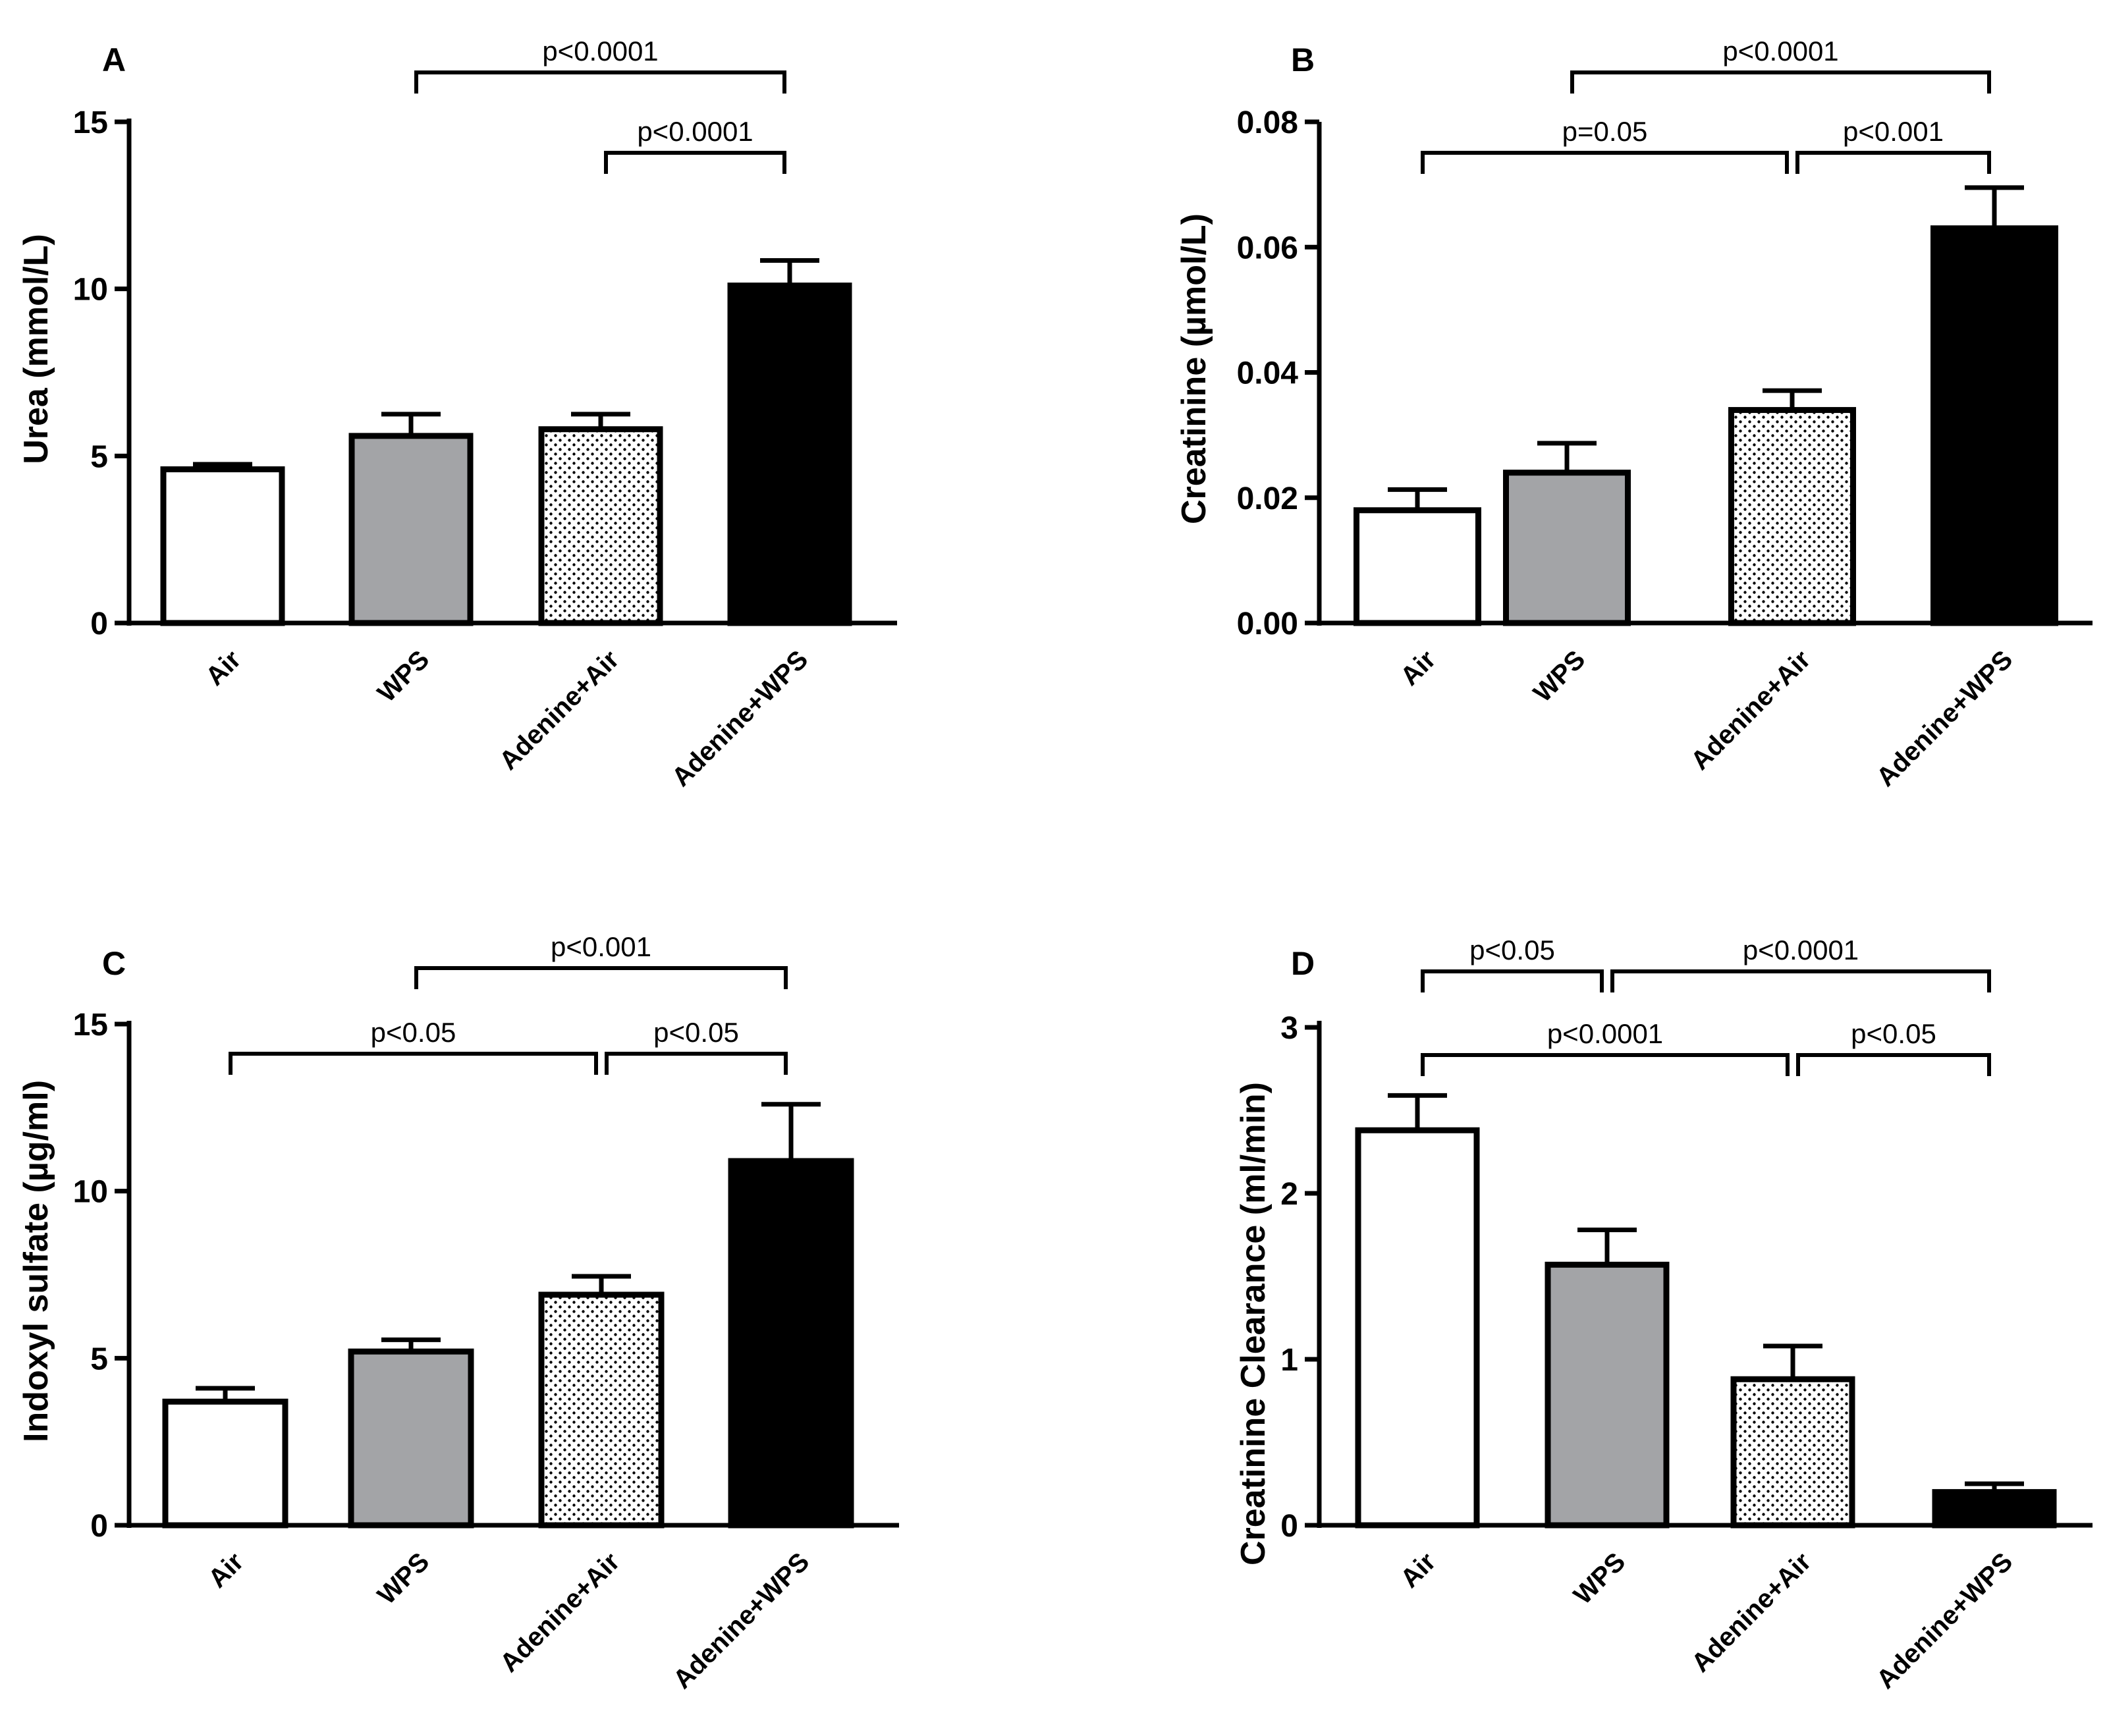 The image size is (2107, 1736). I want to click on panel-a-category-label-adenine-wps: Adenine+WPS, so click(741, 718).